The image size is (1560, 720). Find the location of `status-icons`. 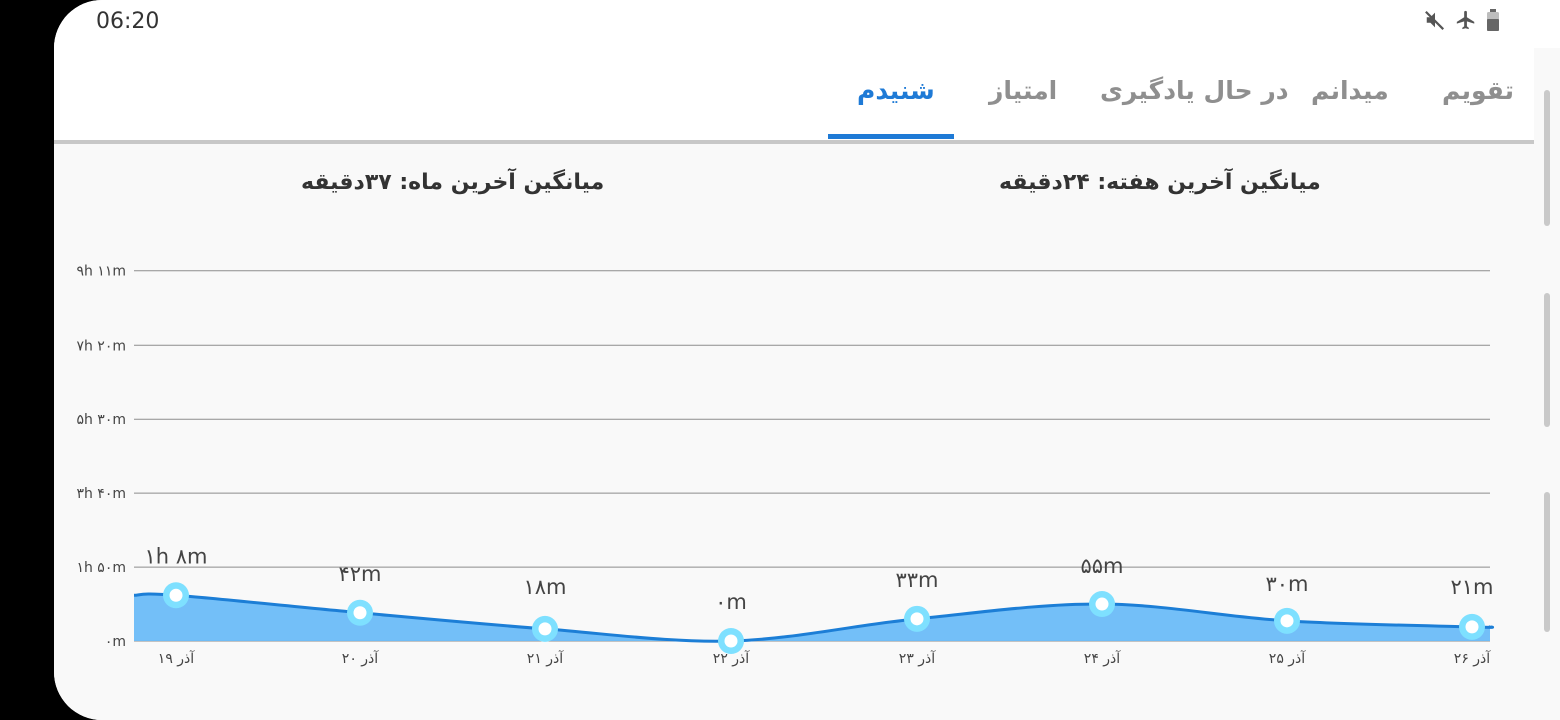

status-icons is located at coordinates (1462, 20).